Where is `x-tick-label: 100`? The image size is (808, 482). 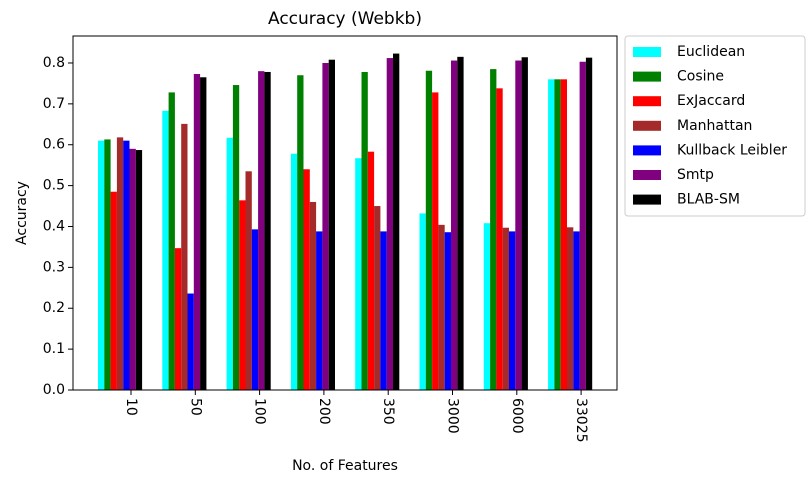
x-tick-label: 100 is located at coordinates (260, 411).